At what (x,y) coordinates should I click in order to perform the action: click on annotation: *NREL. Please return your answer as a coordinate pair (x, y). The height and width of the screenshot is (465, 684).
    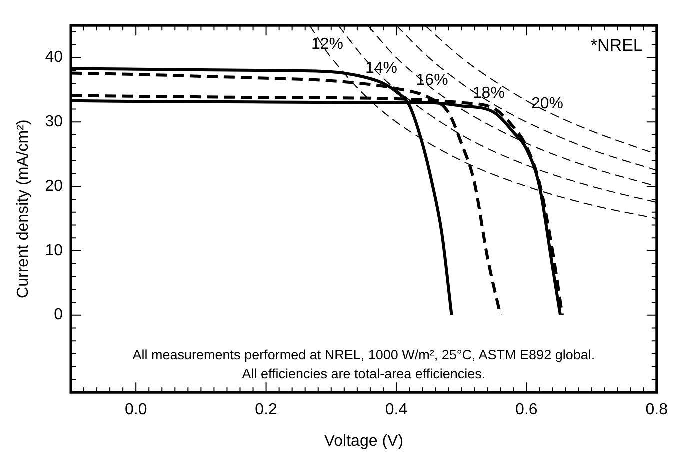
    Looking at the image, I should click on (616, 45).